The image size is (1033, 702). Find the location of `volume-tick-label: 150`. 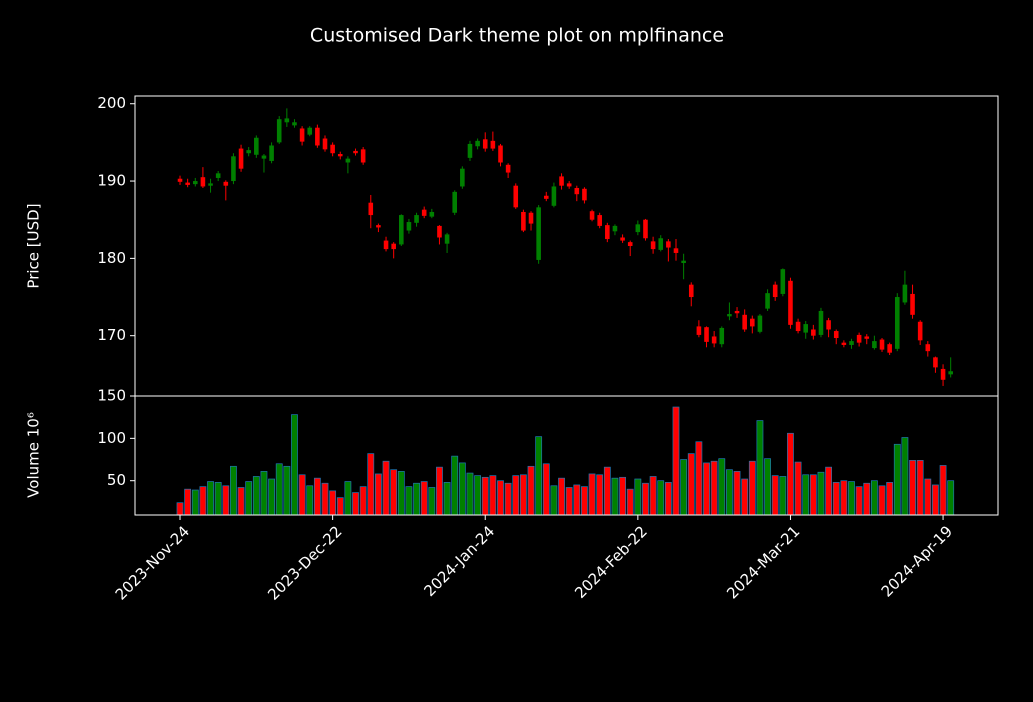

volume-tick-label: 150 is located at coordinates (111, 396).